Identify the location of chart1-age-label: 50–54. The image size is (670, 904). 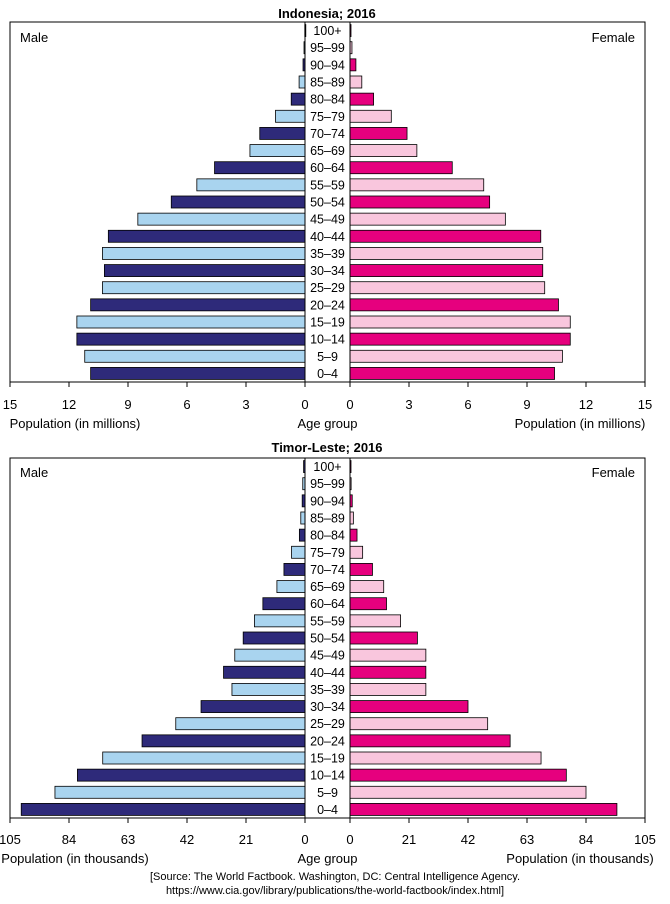
(327, 203).